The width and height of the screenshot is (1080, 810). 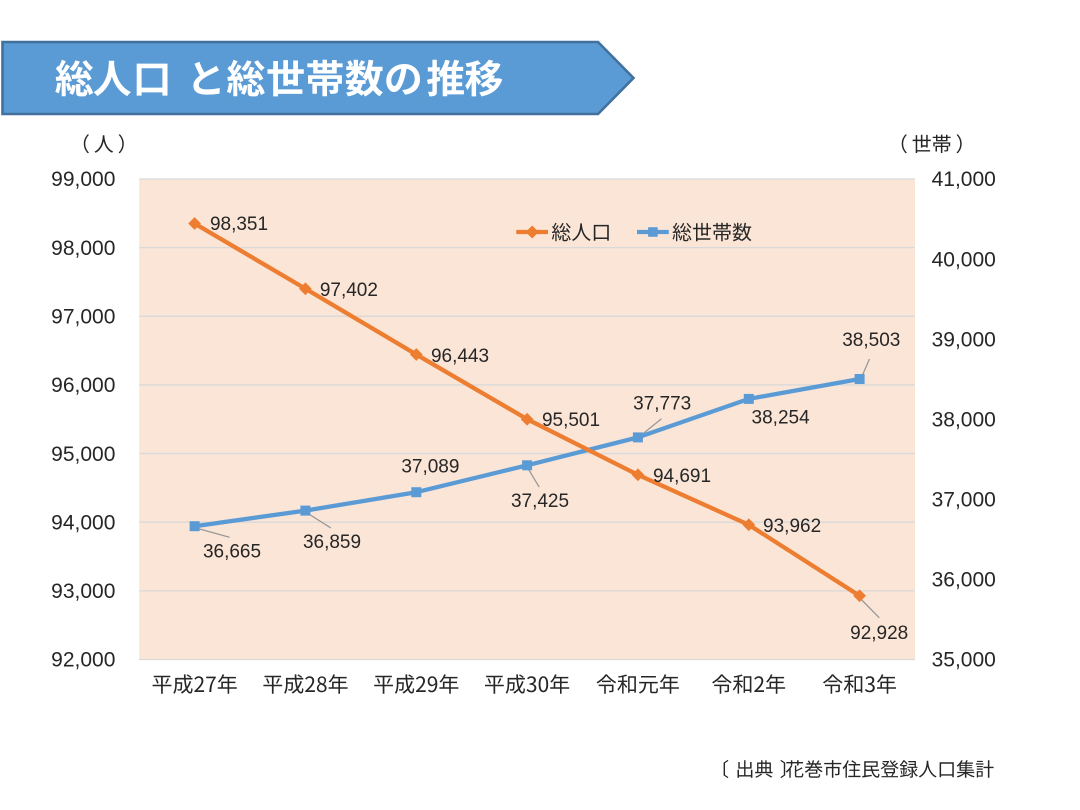 I want to click on svg-text: 38,000, so click(x=964, y=420).